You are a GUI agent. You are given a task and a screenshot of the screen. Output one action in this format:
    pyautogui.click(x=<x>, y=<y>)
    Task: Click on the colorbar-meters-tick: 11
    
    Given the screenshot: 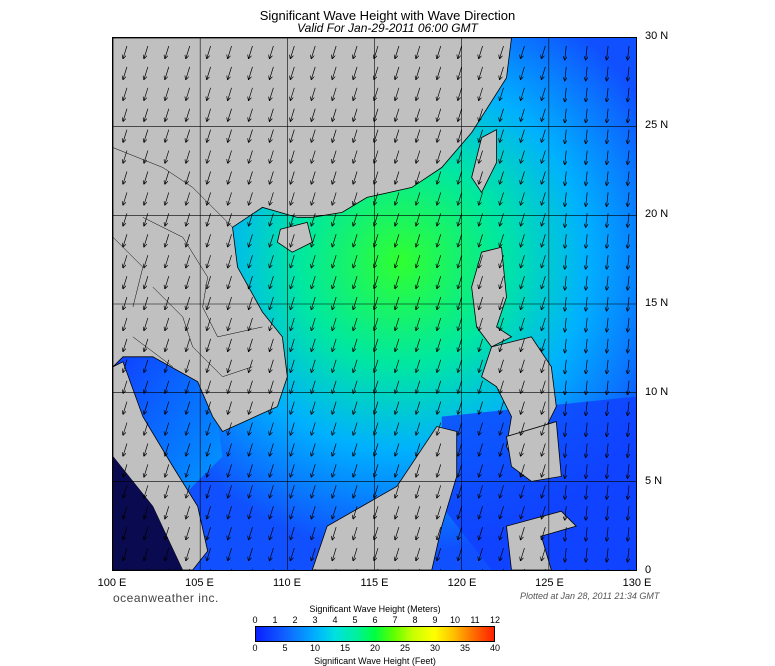 What is the action you would take?
    pyautogui.click(x=475, y=620)
    